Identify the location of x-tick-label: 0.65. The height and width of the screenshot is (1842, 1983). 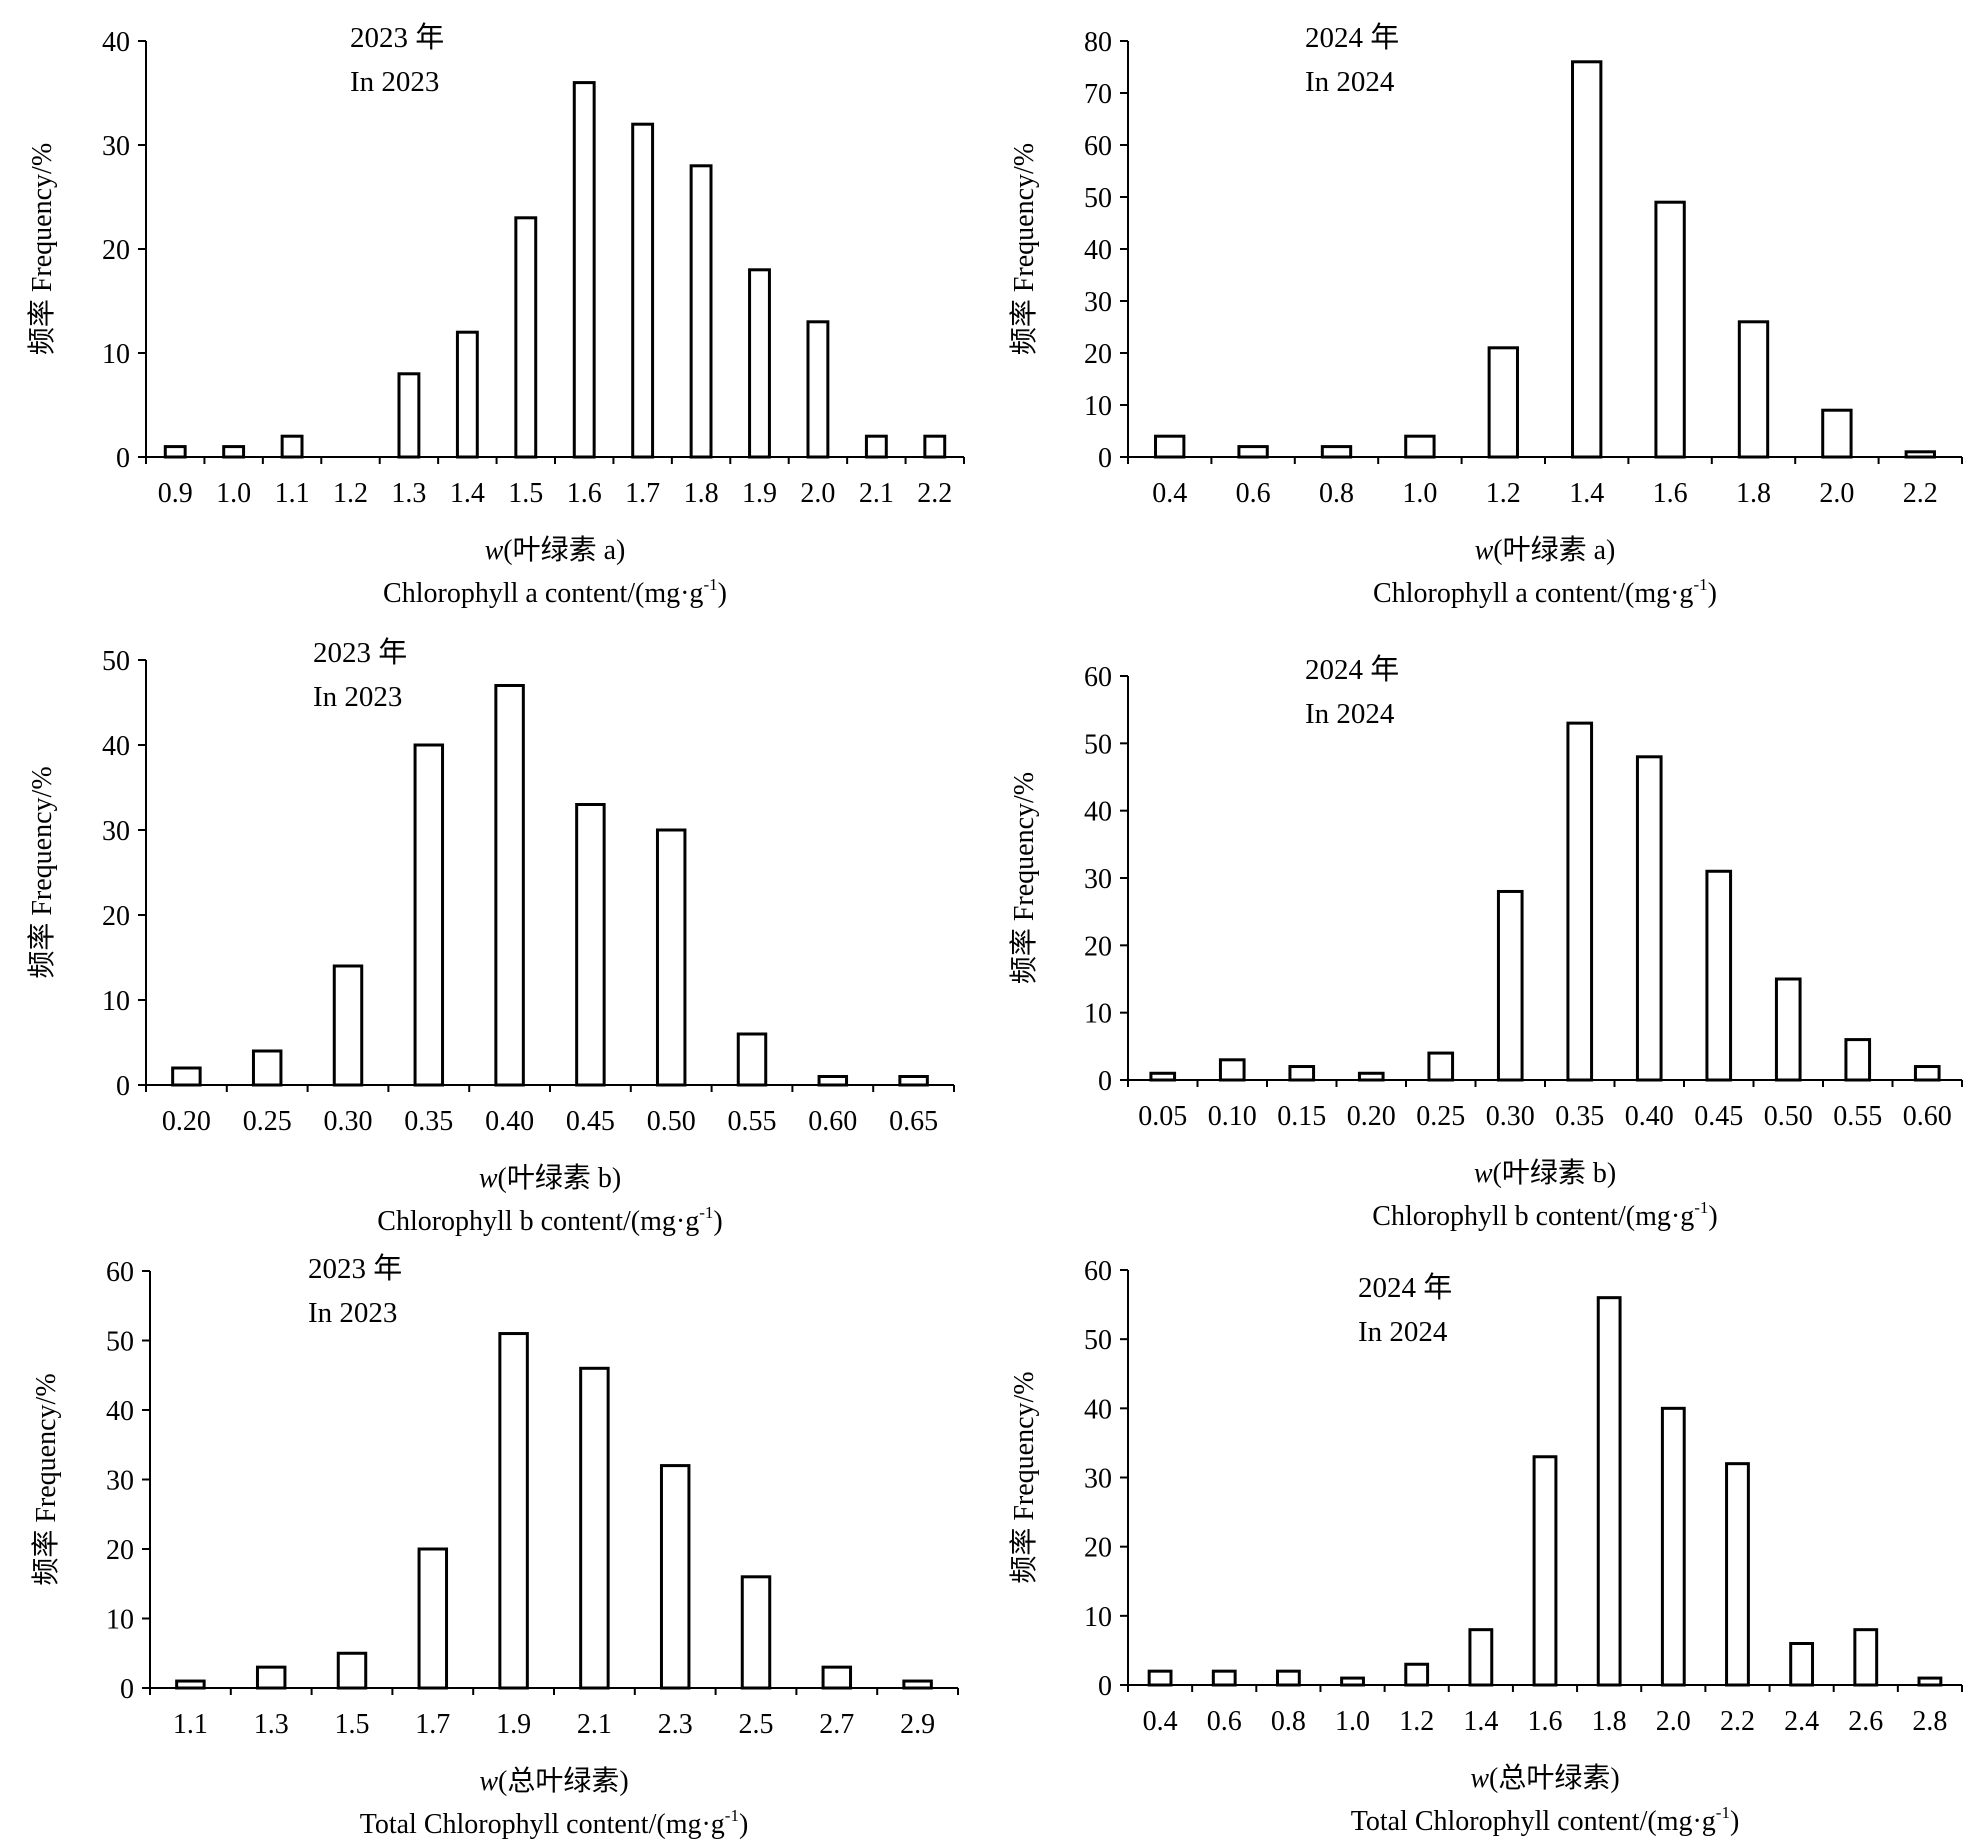
(913, 1121).